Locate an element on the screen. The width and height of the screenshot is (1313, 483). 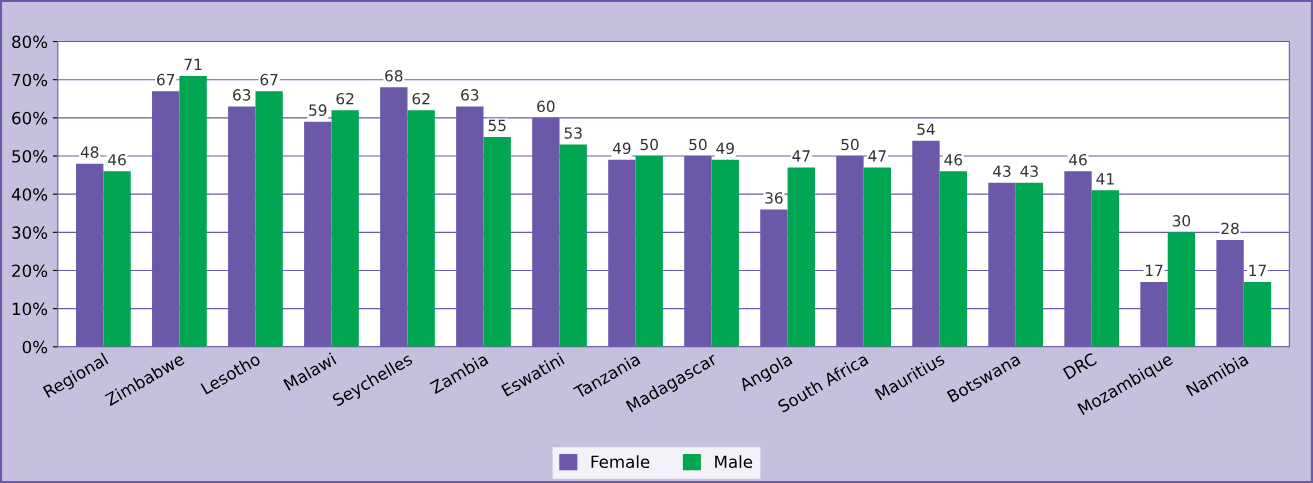
y-tick-label: 60% is located at coordinates (30, 118).